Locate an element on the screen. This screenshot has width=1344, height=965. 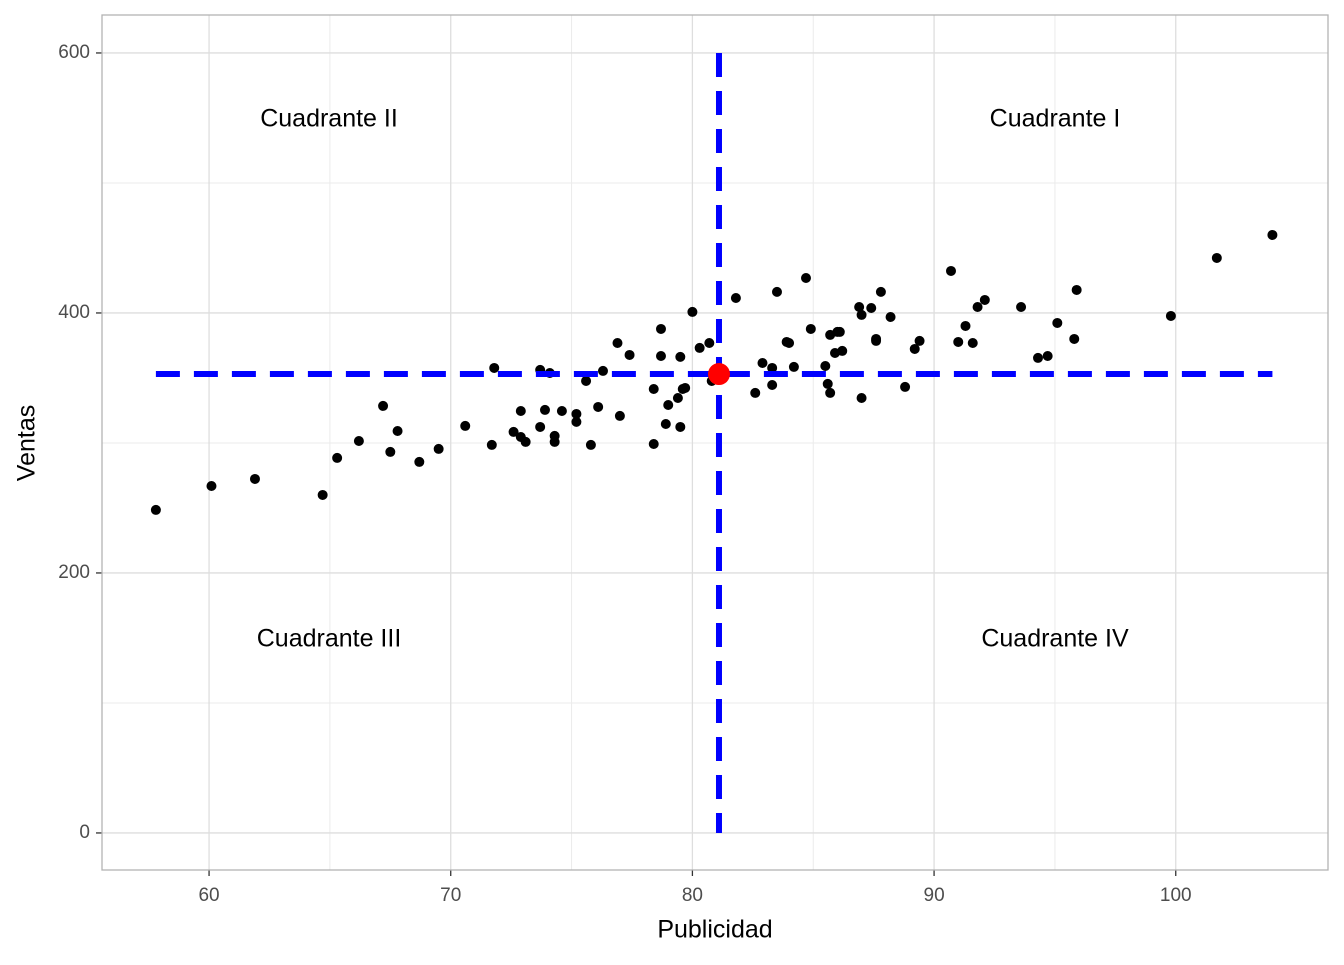
y-axis-title: Ventas is located at coordinates (27, 443).